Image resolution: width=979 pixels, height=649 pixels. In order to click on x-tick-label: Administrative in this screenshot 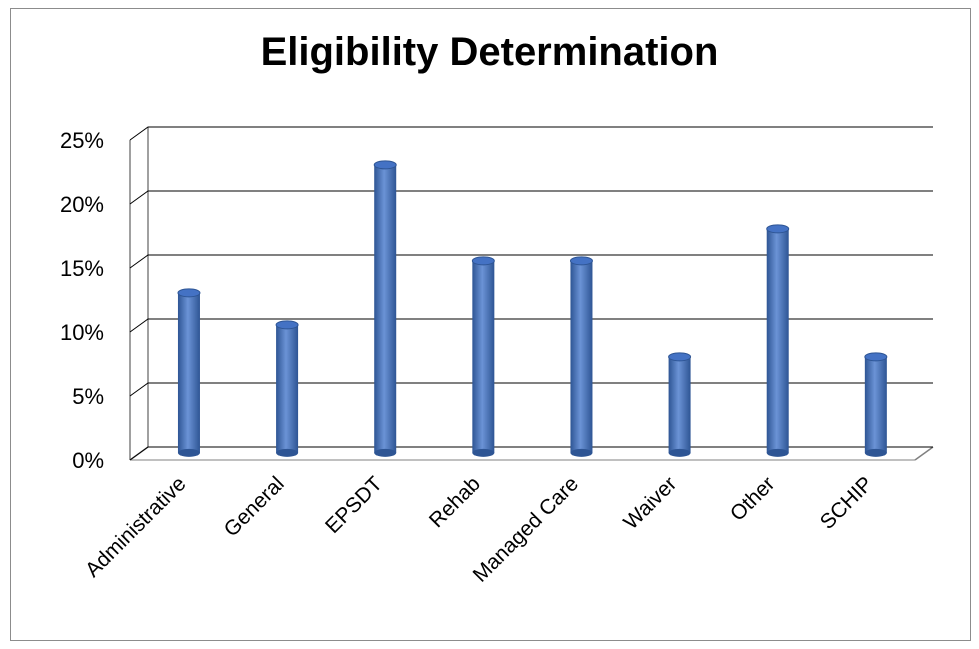, I will do `click(136, 527)`.